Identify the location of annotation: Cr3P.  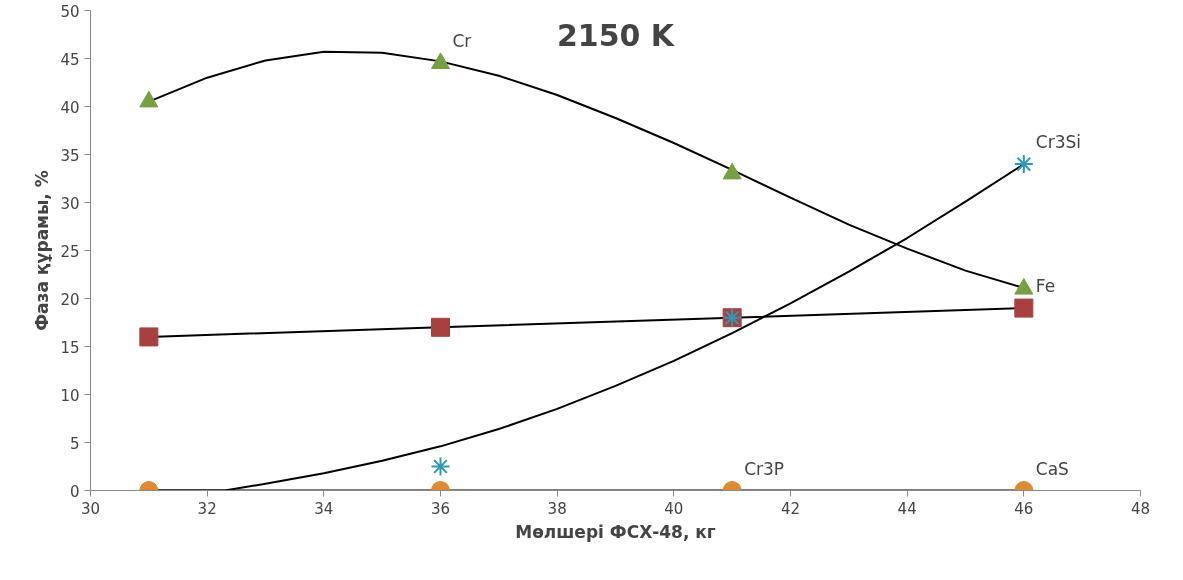
(764, 468).